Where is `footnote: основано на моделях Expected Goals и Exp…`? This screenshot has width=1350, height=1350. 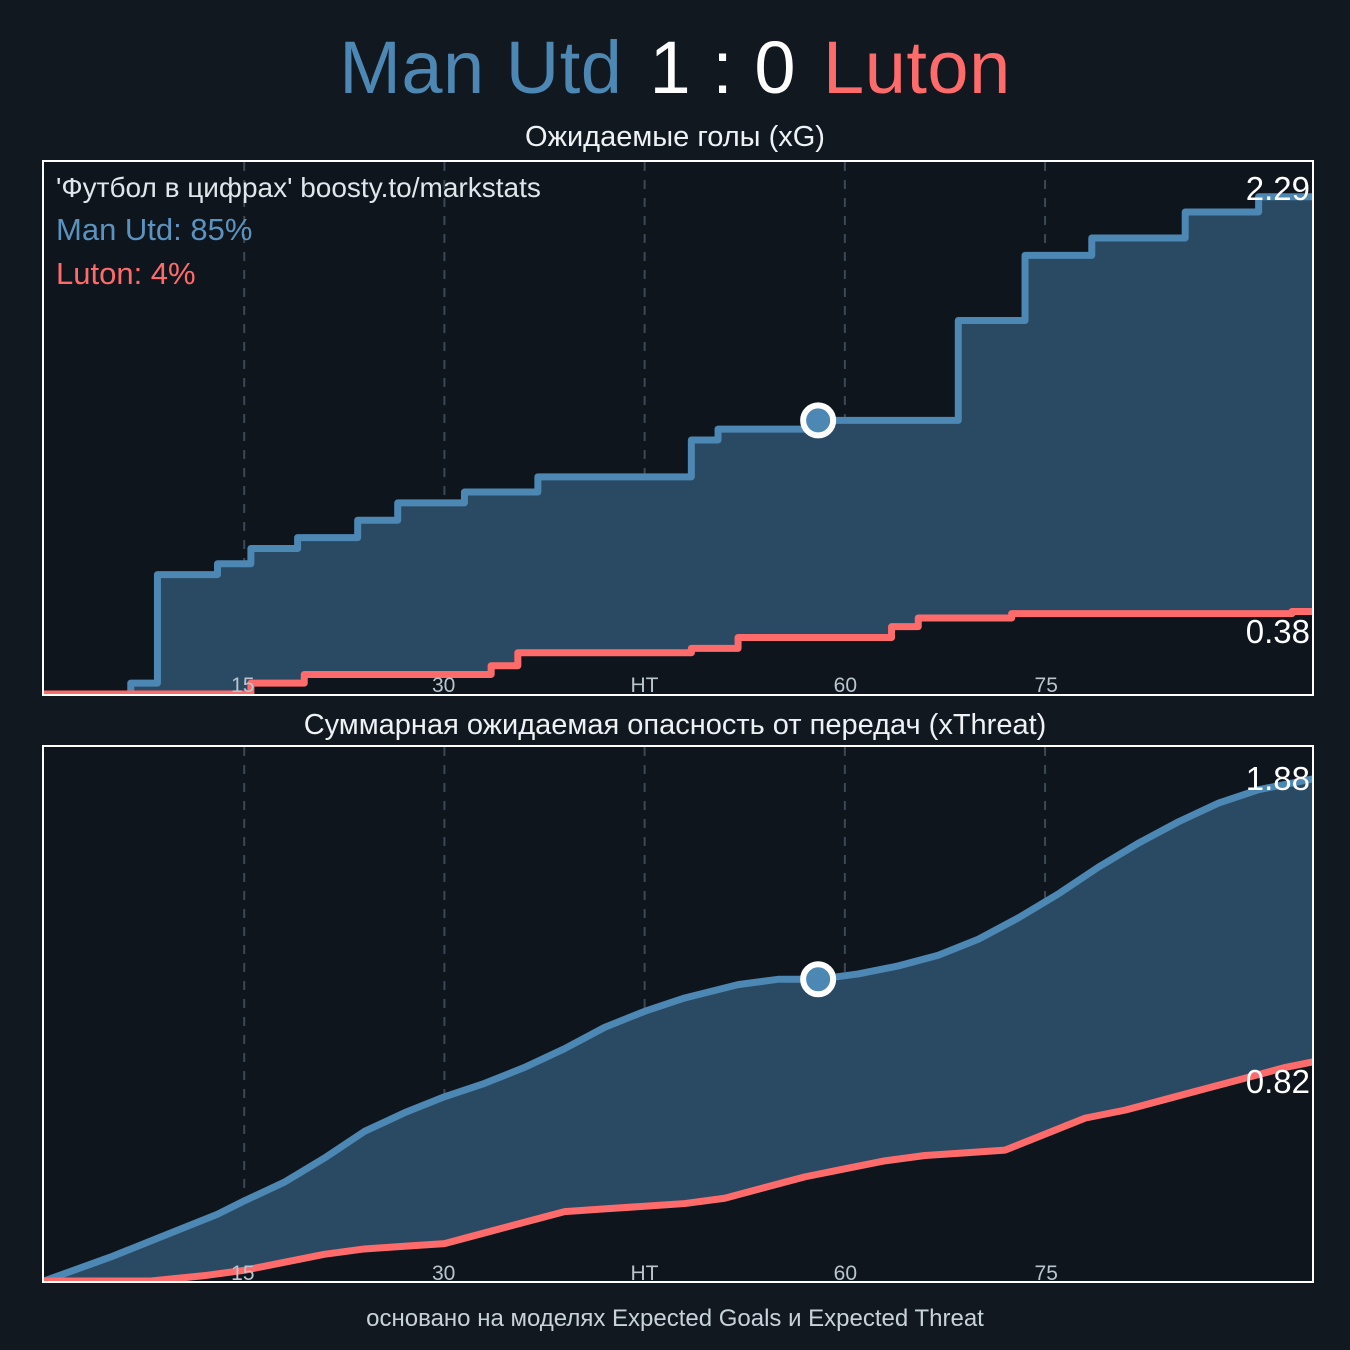
footnote: основано на моделях Expected Goals и Exp… is located at coordinates (675, 1318).